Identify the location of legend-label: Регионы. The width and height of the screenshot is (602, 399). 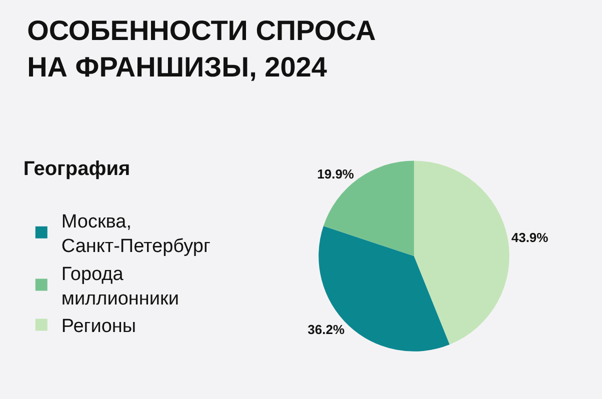
(98, 327).